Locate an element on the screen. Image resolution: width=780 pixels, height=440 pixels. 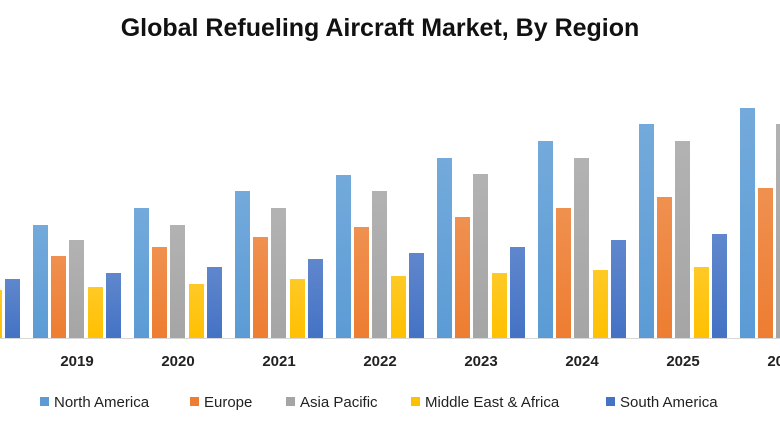
bar-europe-2022 is located at coordinates (361, 282).